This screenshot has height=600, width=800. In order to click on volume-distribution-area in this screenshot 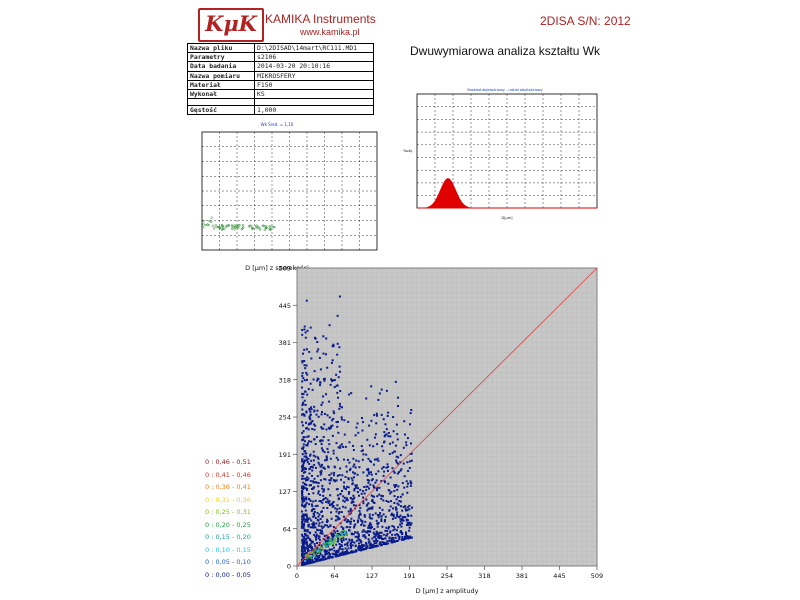, I will do `click(448, 193)`.